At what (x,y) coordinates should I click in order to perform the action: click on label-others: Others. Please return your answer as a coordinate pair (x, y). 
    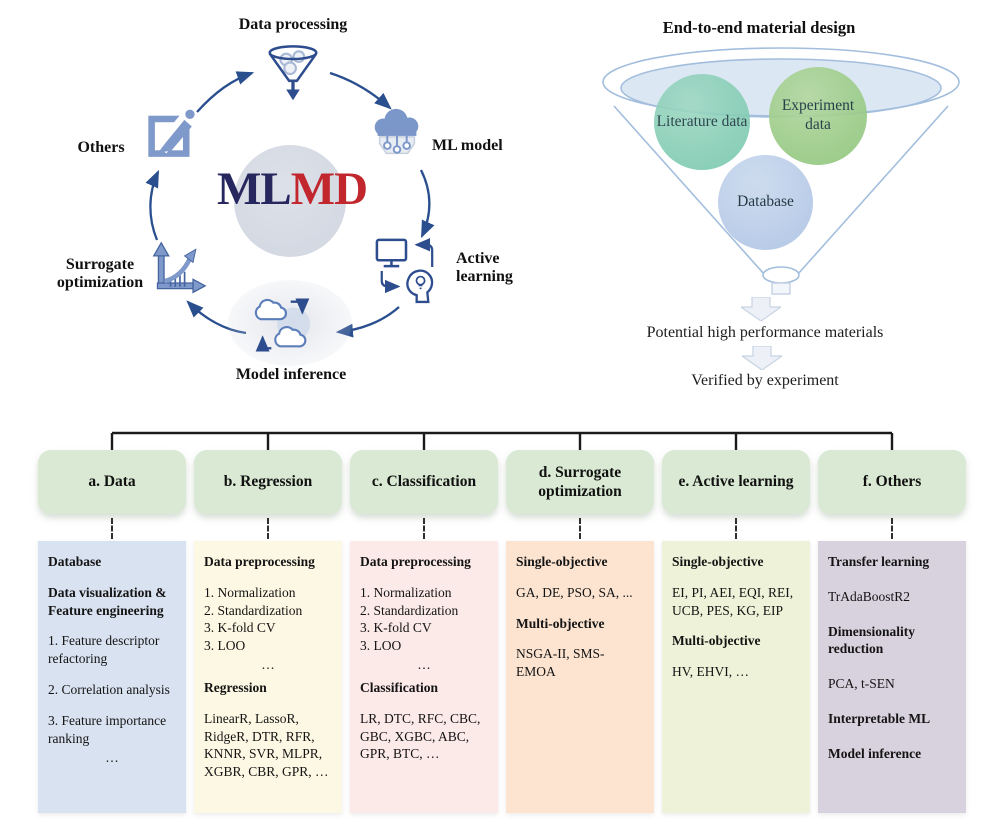
    Looking at the image, I should click on (101, 147).